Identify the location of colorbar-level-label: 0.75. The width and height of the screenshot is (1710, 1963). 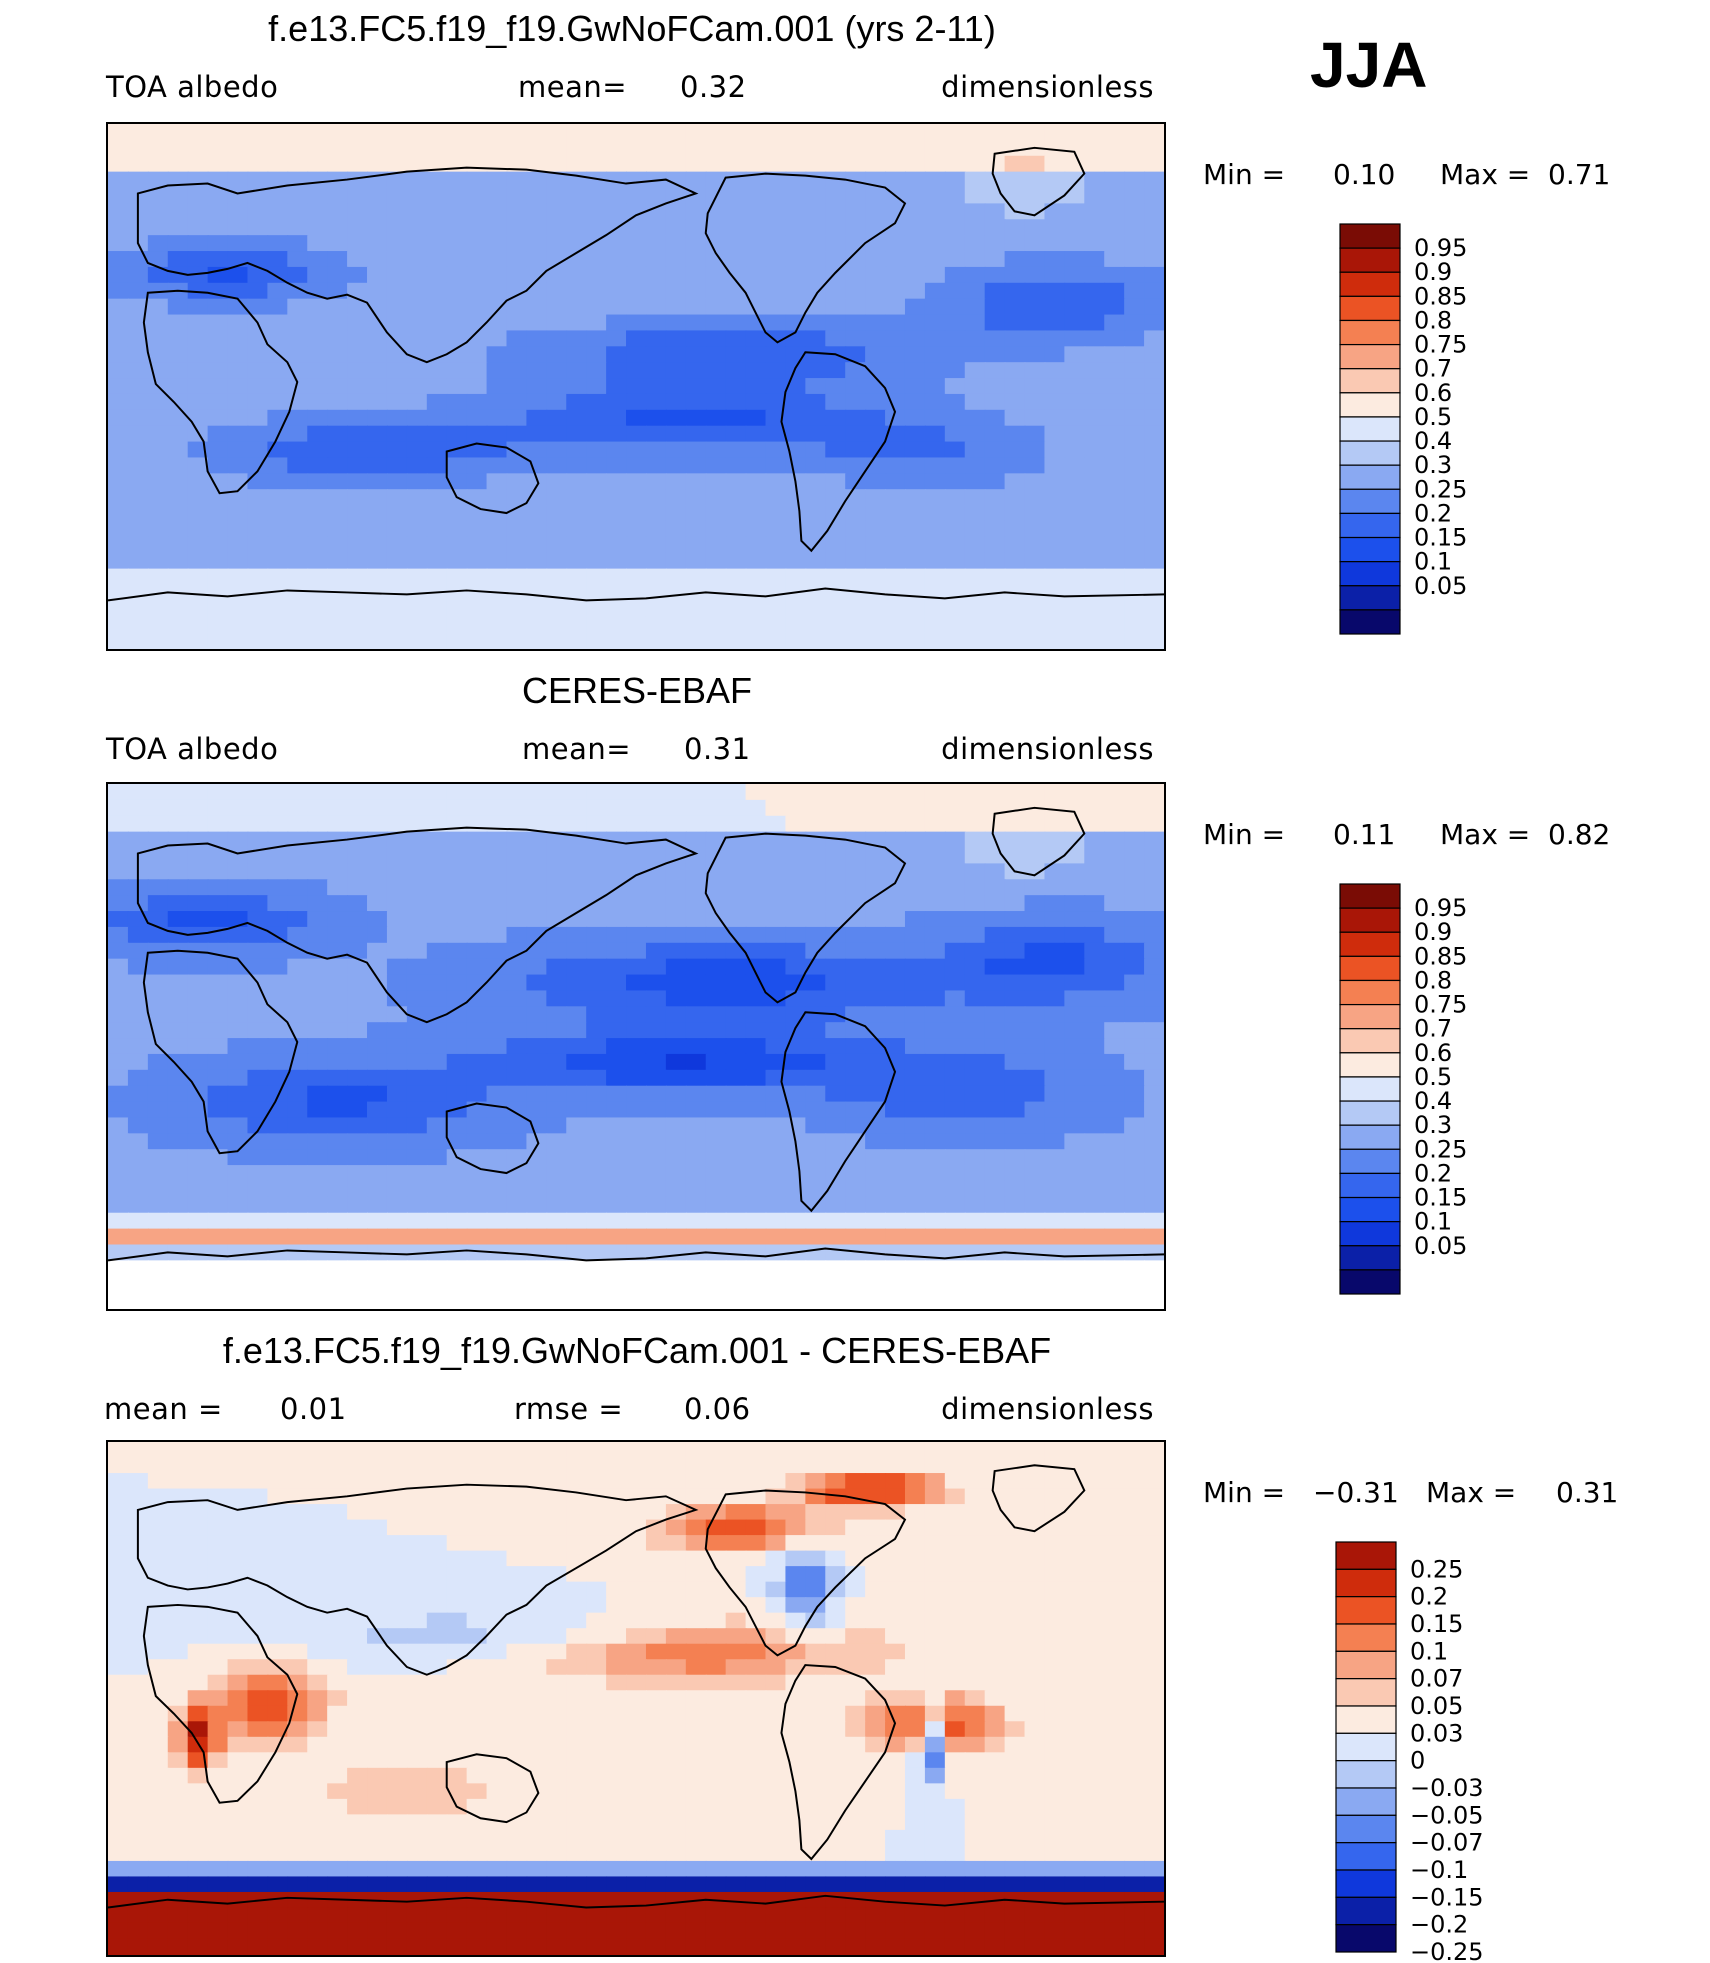
(1440, 1005).